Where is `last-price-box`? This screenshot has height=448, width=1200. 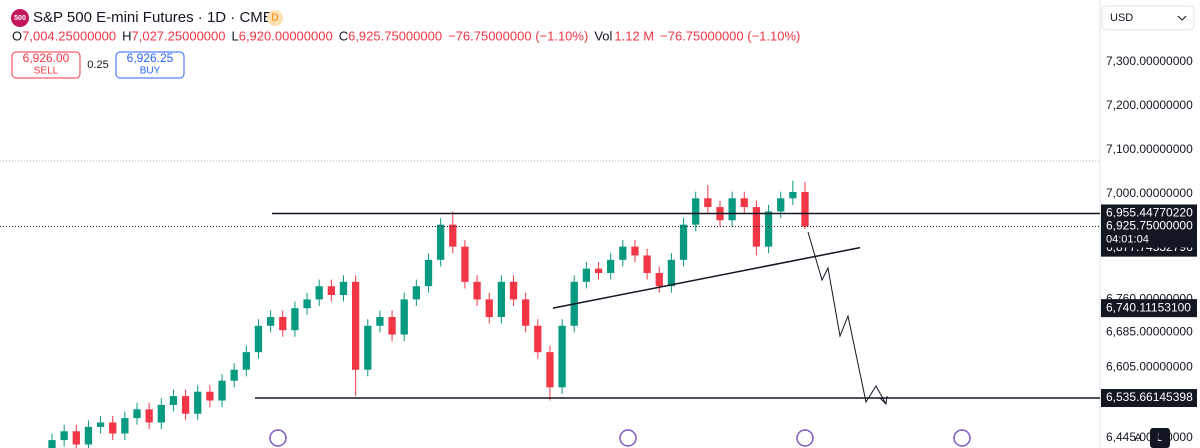 last-price-box is located at coordinates (1149, 232).